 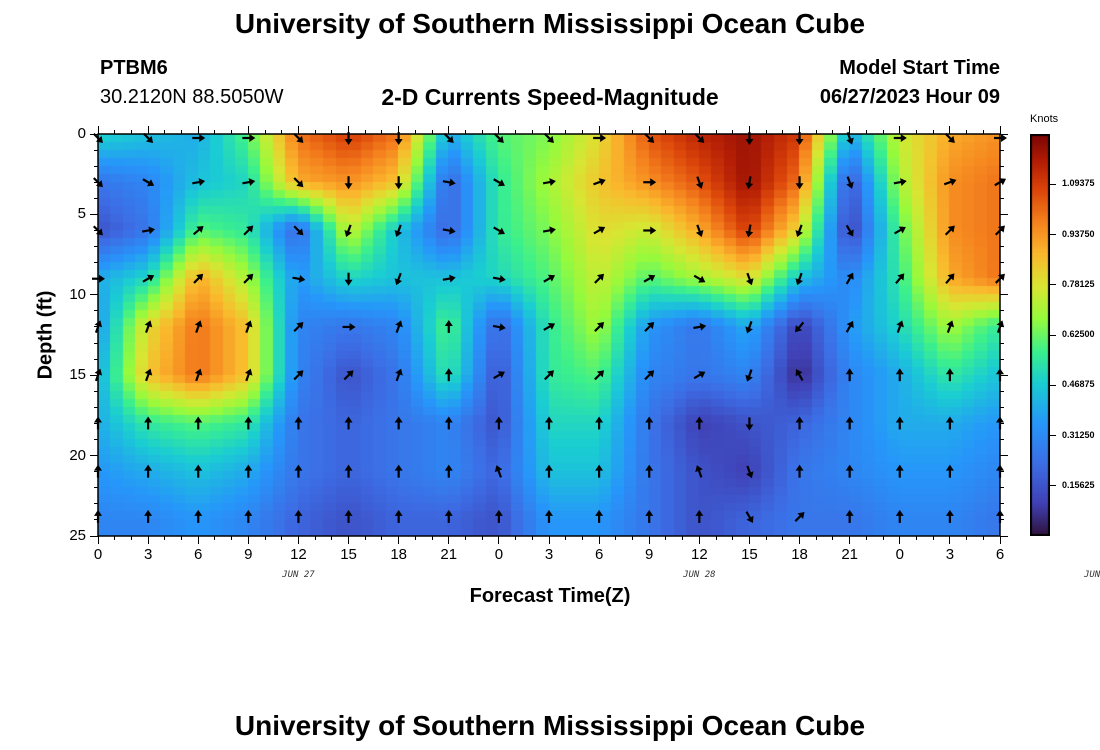 I want to click on colorbar-unit: Knots, so click(x=1044, y=119).